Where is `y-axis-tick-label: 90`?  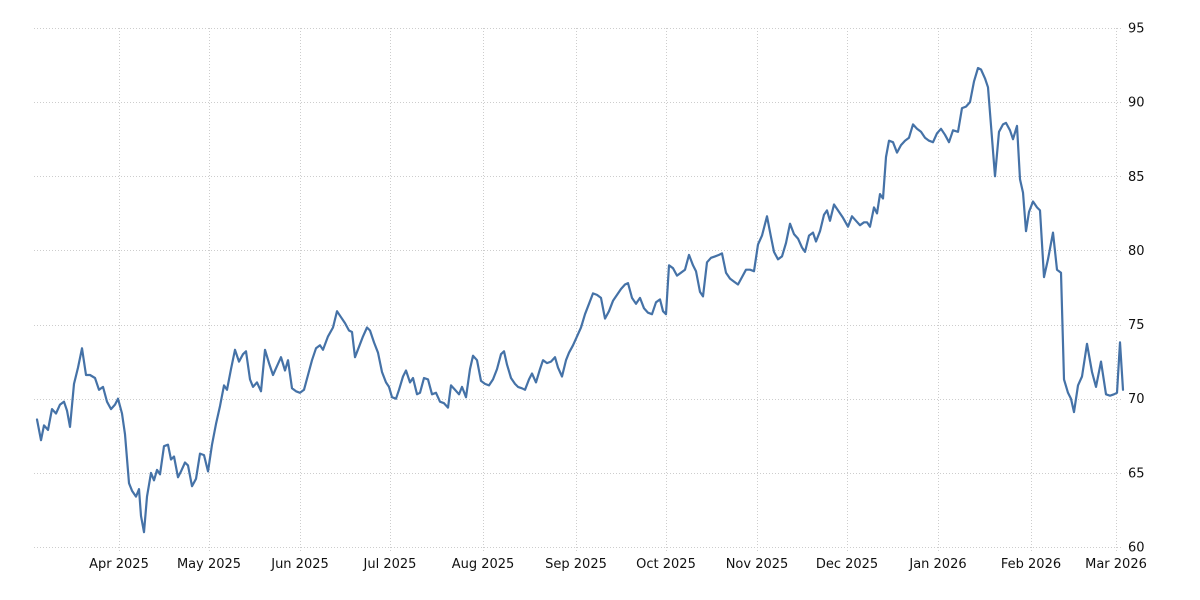
y-axis-tick-label: 90 is located at coordinates (1136, 103).